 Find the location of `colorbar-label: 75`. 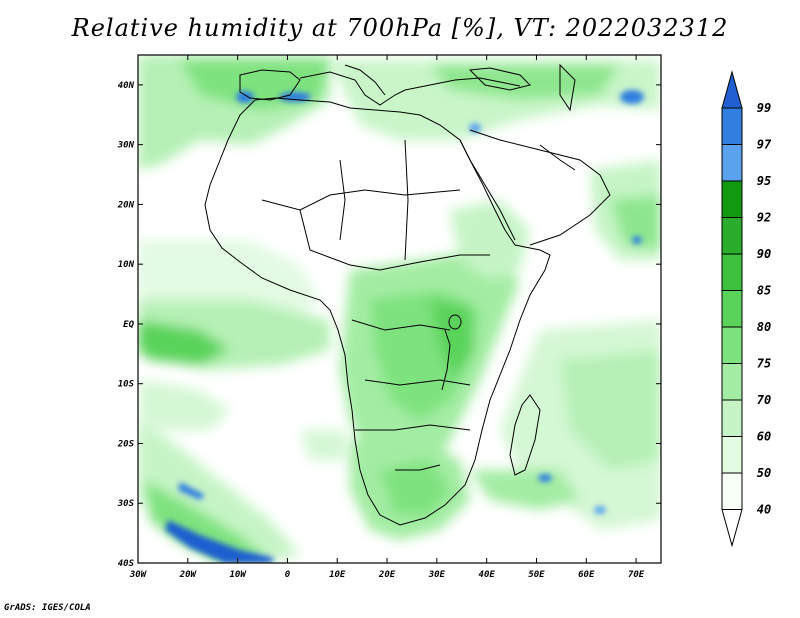

colorbar-label: 75 is located at coordinates (764, 364).